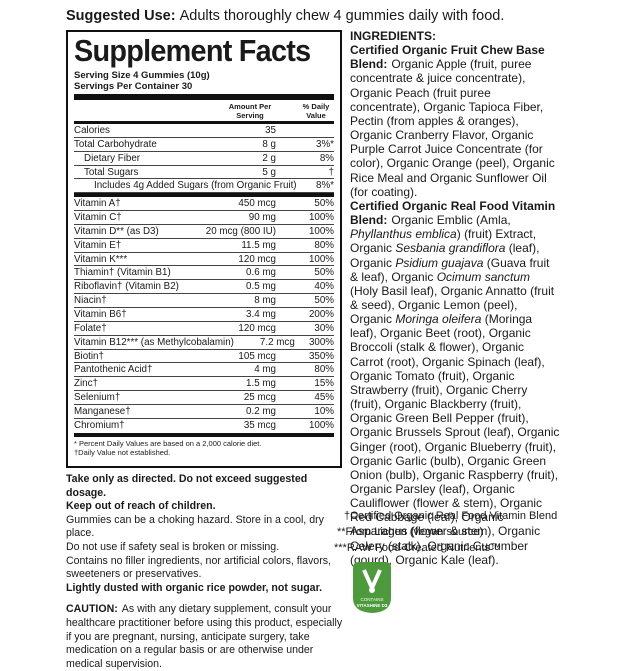 This screenshot has height=671, width=625. I want to click on nutrient-name: Biotin†, so click(89, 356).